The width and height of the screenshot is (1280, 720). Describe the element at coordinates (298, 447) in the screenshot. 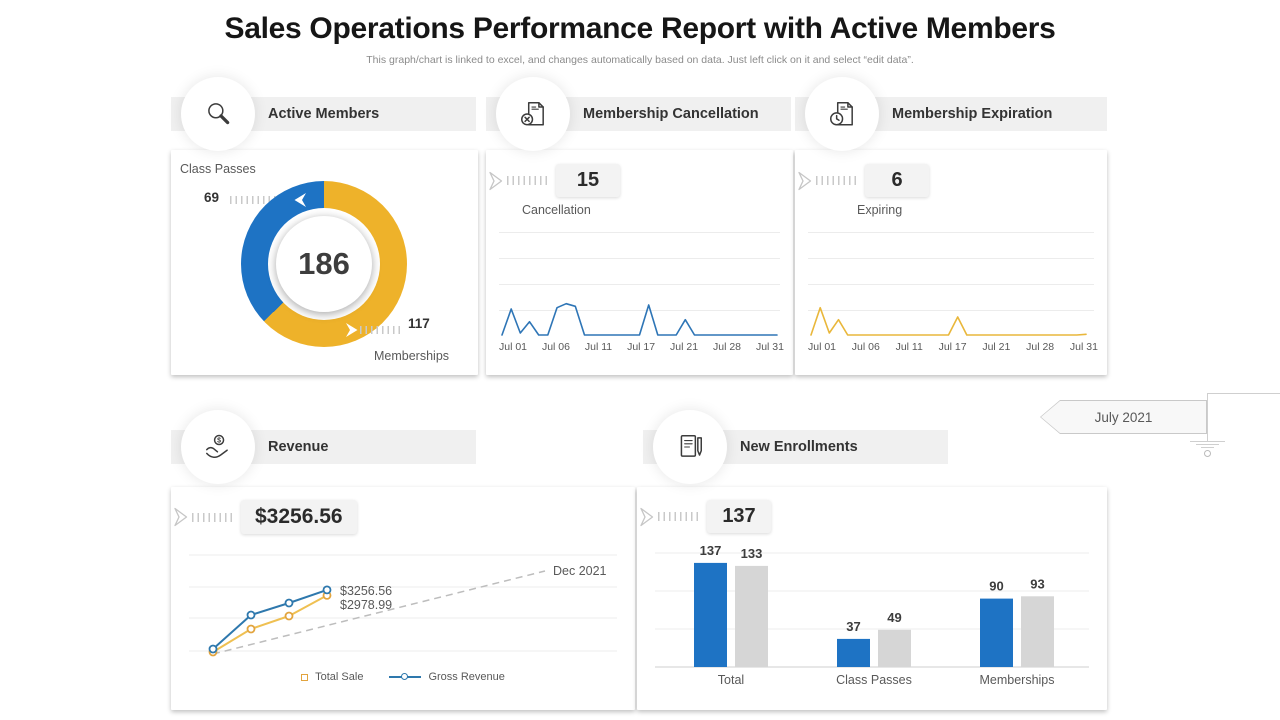

I see `section-title: Revenue` at that location.